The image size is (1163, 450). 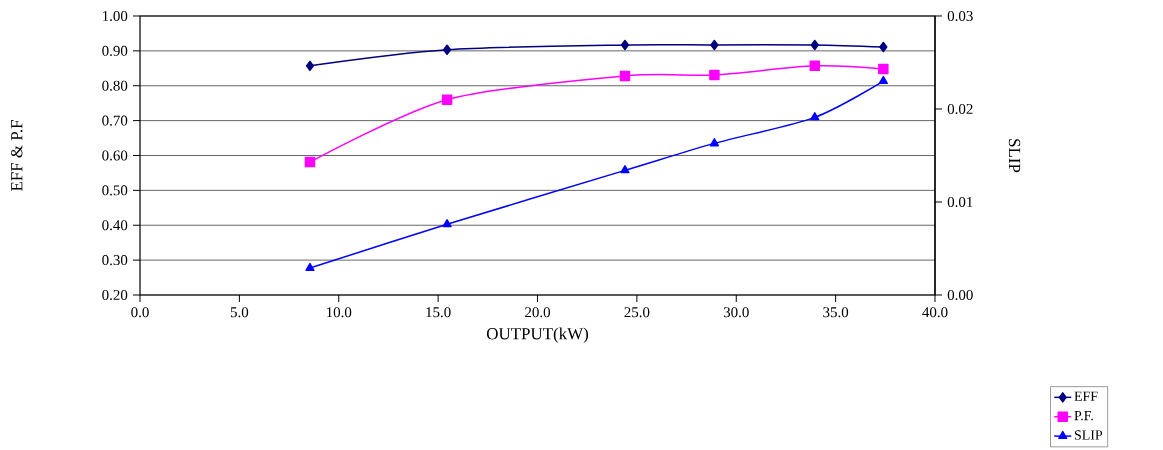 What do you see at coordinates (115, 155) in the screenshot?
I see `y-tick-label: 0.60` at bounding box center [115, 155].